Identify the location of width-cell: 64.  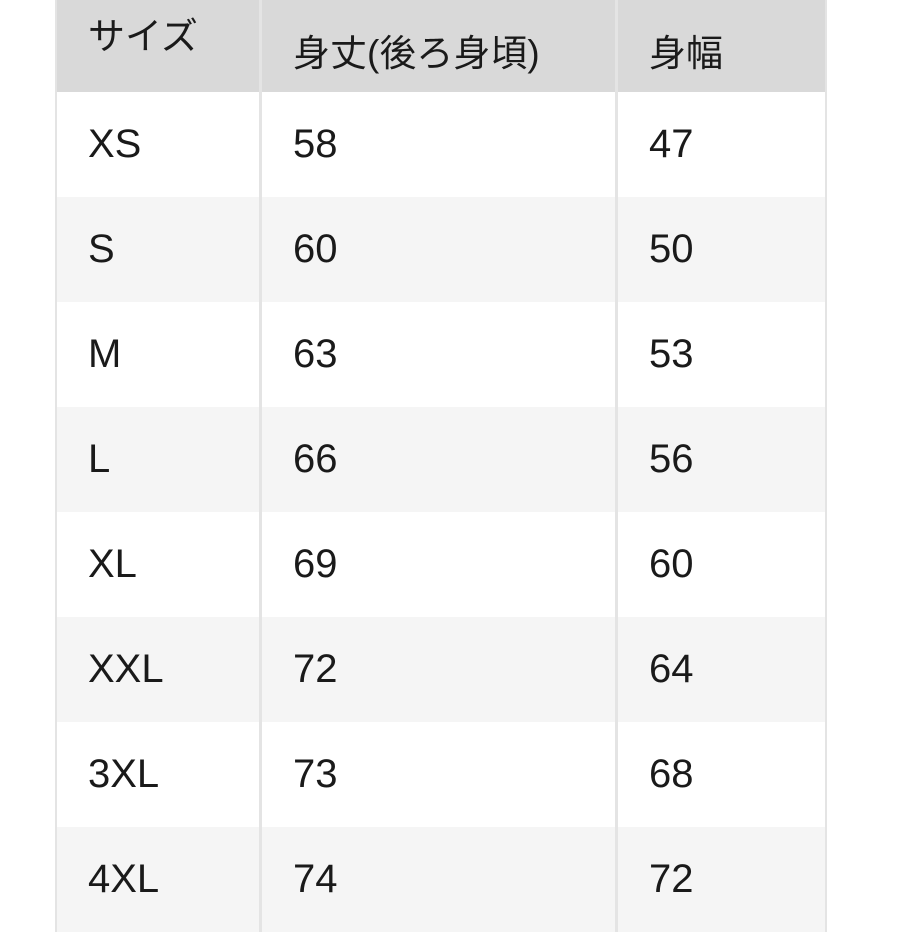
(721, 669).